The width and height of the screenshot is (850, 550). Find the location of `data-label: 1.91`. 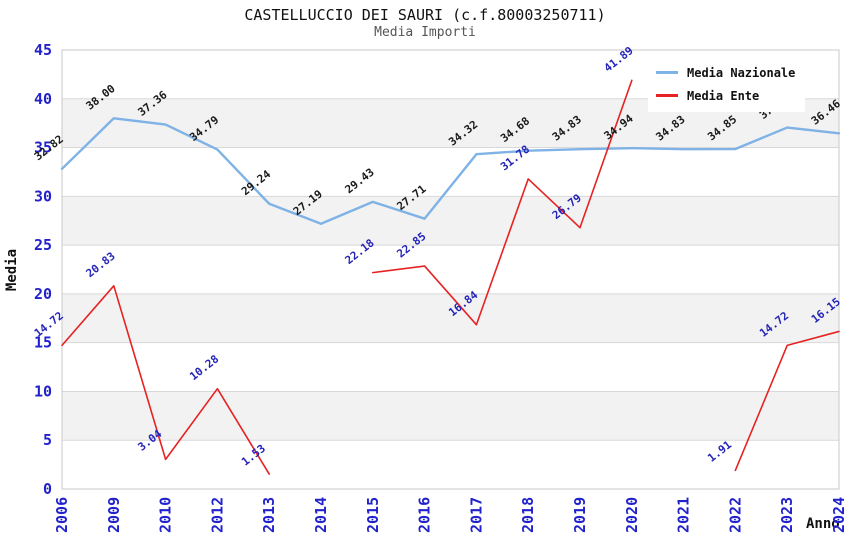

data-label: 1.91 is located at coordinates (719, 451).